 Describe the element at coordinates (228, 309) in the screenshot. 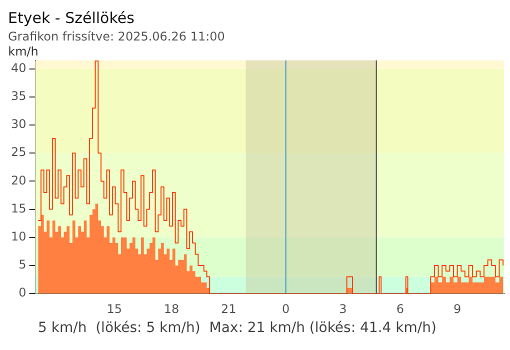

I see `x-tick-label: 21` at that location.